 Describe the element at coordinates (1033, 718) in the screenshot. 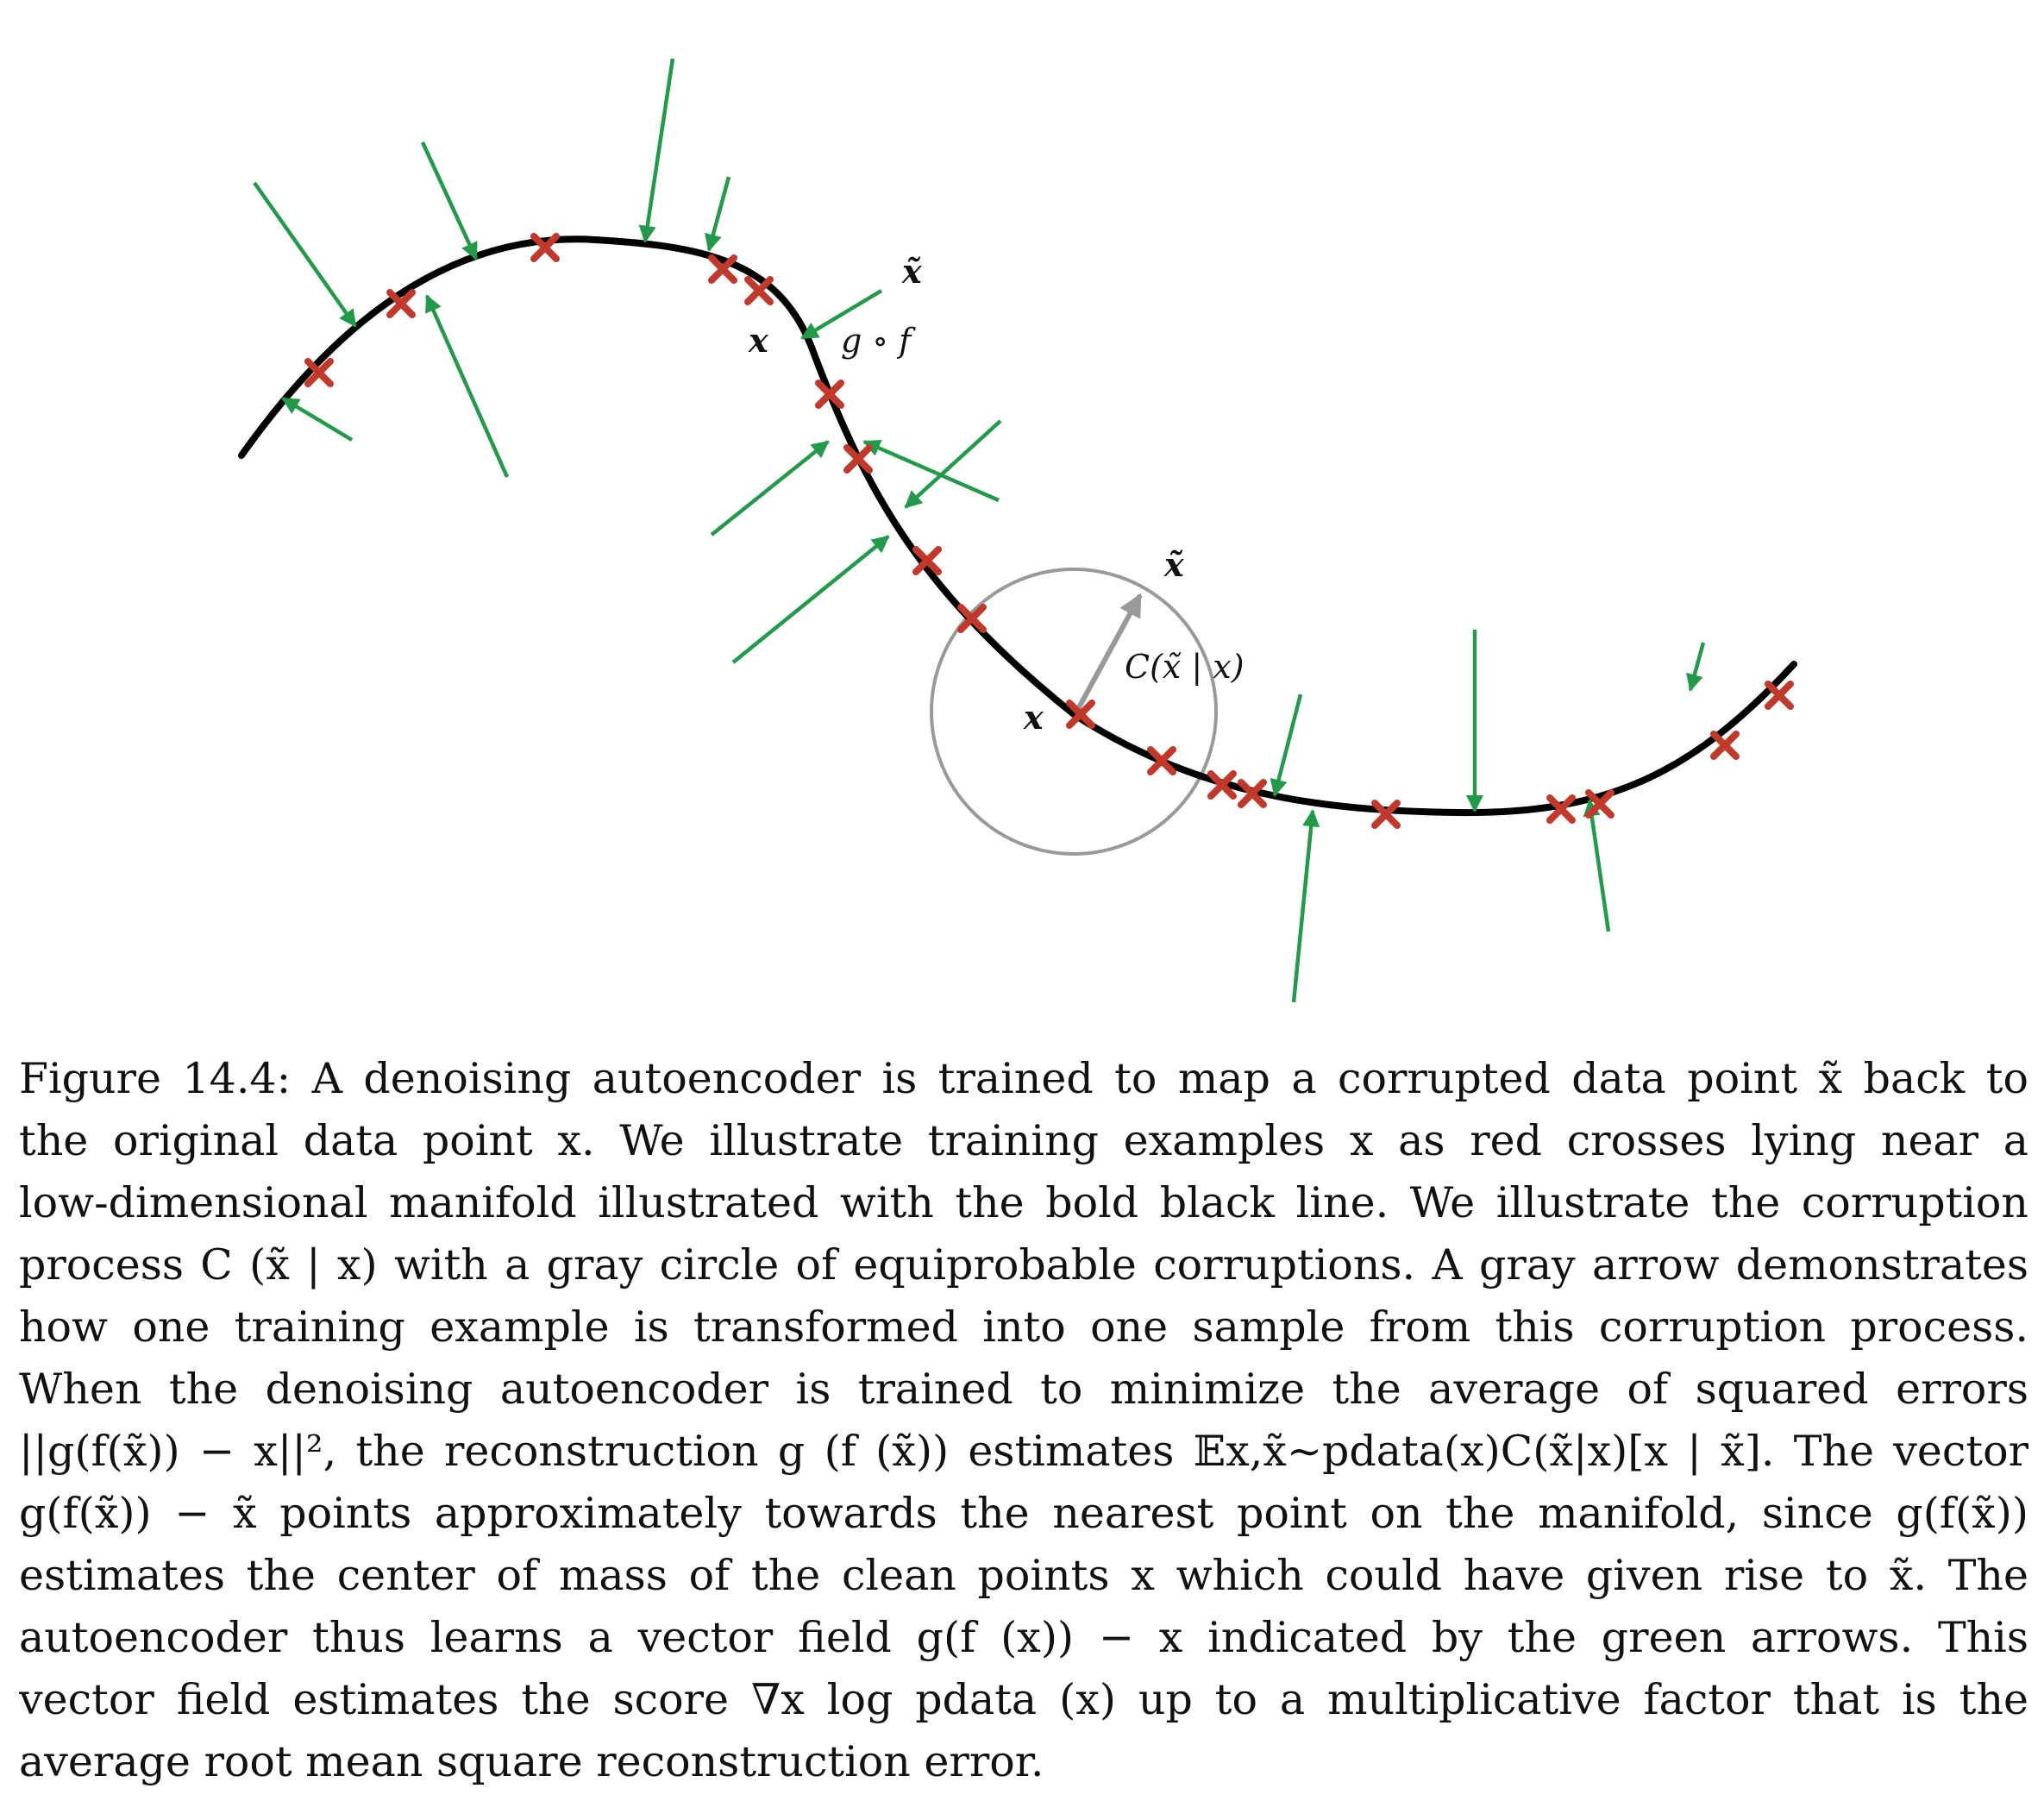

I see `label-x-center: x` at that location.